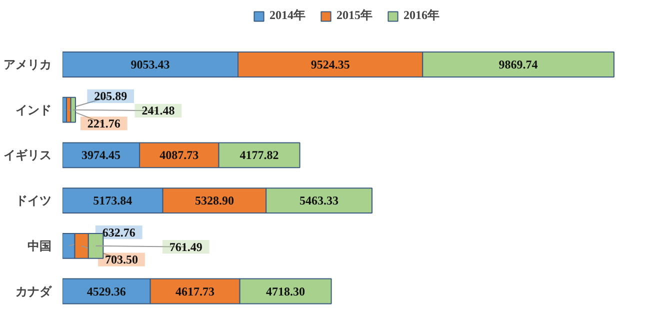  What do you see at coordinates (34, 109) in the screenshot?
I see `y-tick-label: インド` at bounding box center [34, 109].